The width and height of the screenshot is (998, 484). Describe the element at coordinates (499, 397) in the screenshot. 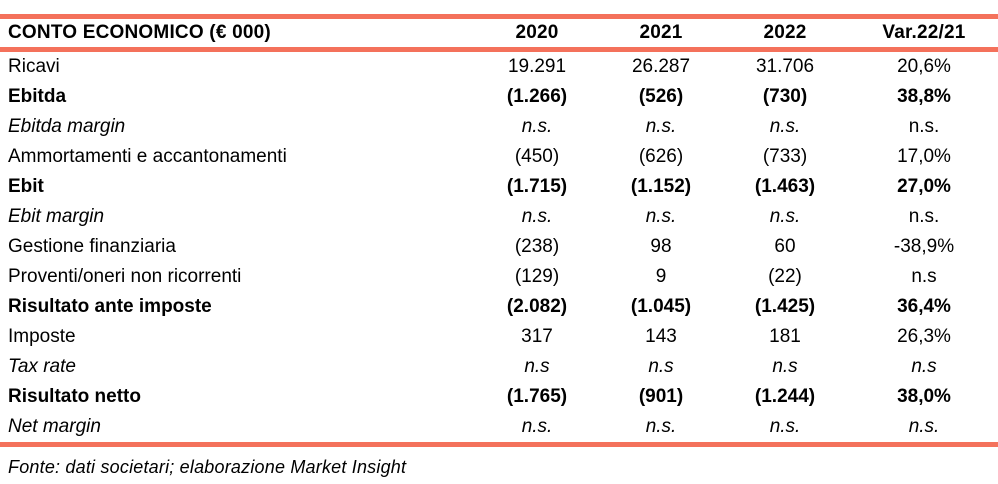

I see `table-row: Risultato netto (1.765) (901) (1.244) 38,0%` at that location.